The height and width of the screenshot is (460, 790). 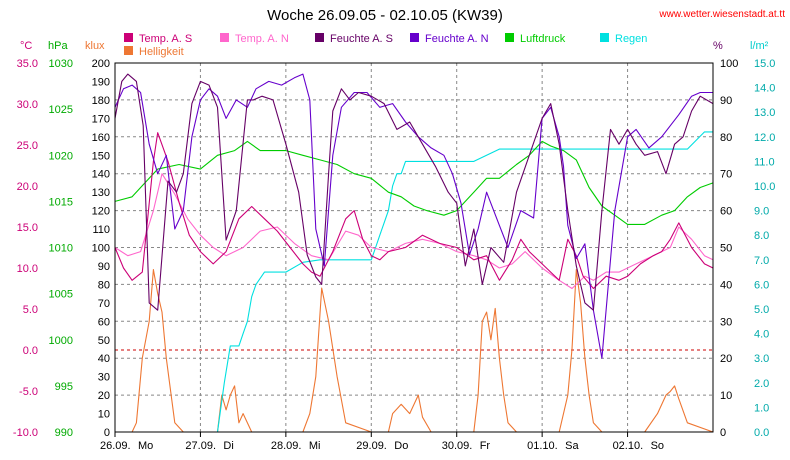 What do you see at coordinates (61, 202) in the screenshot?
I see `press-tick-label: 1015` at bounding box center [61, 202].